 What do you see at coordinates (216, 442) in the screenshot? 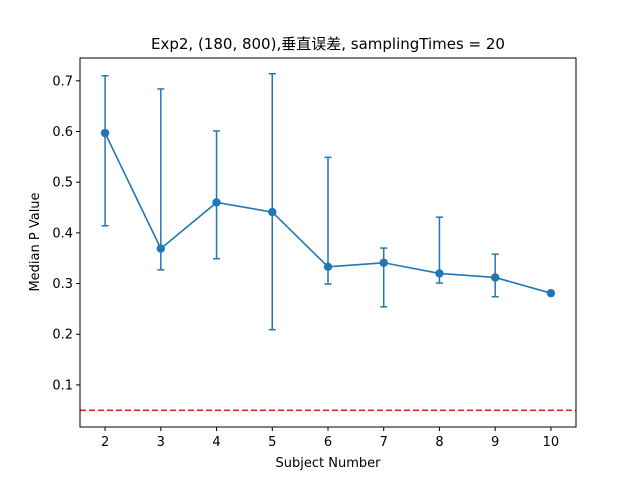
I see `x-tick-label: 4` at bounding box center [216, 442].